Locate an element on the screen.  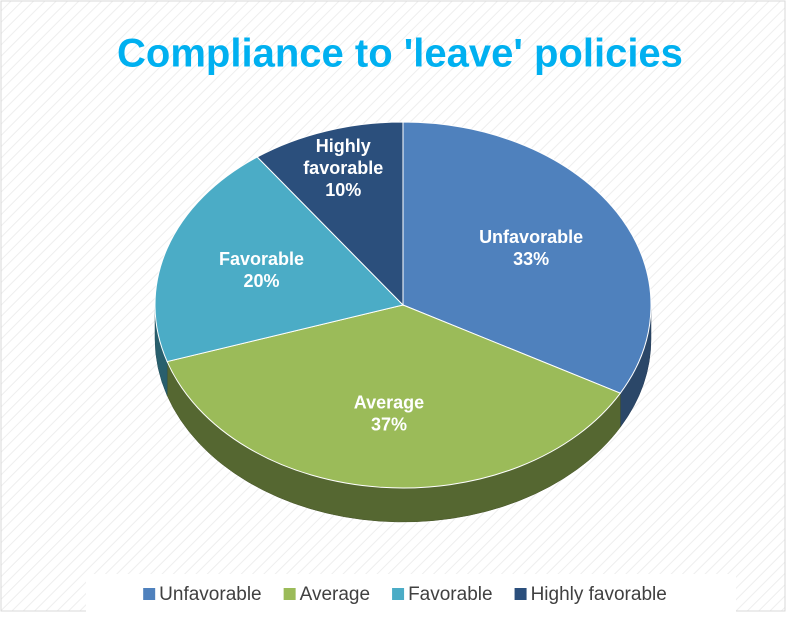
legend-box is located at coordinates (411, 594).